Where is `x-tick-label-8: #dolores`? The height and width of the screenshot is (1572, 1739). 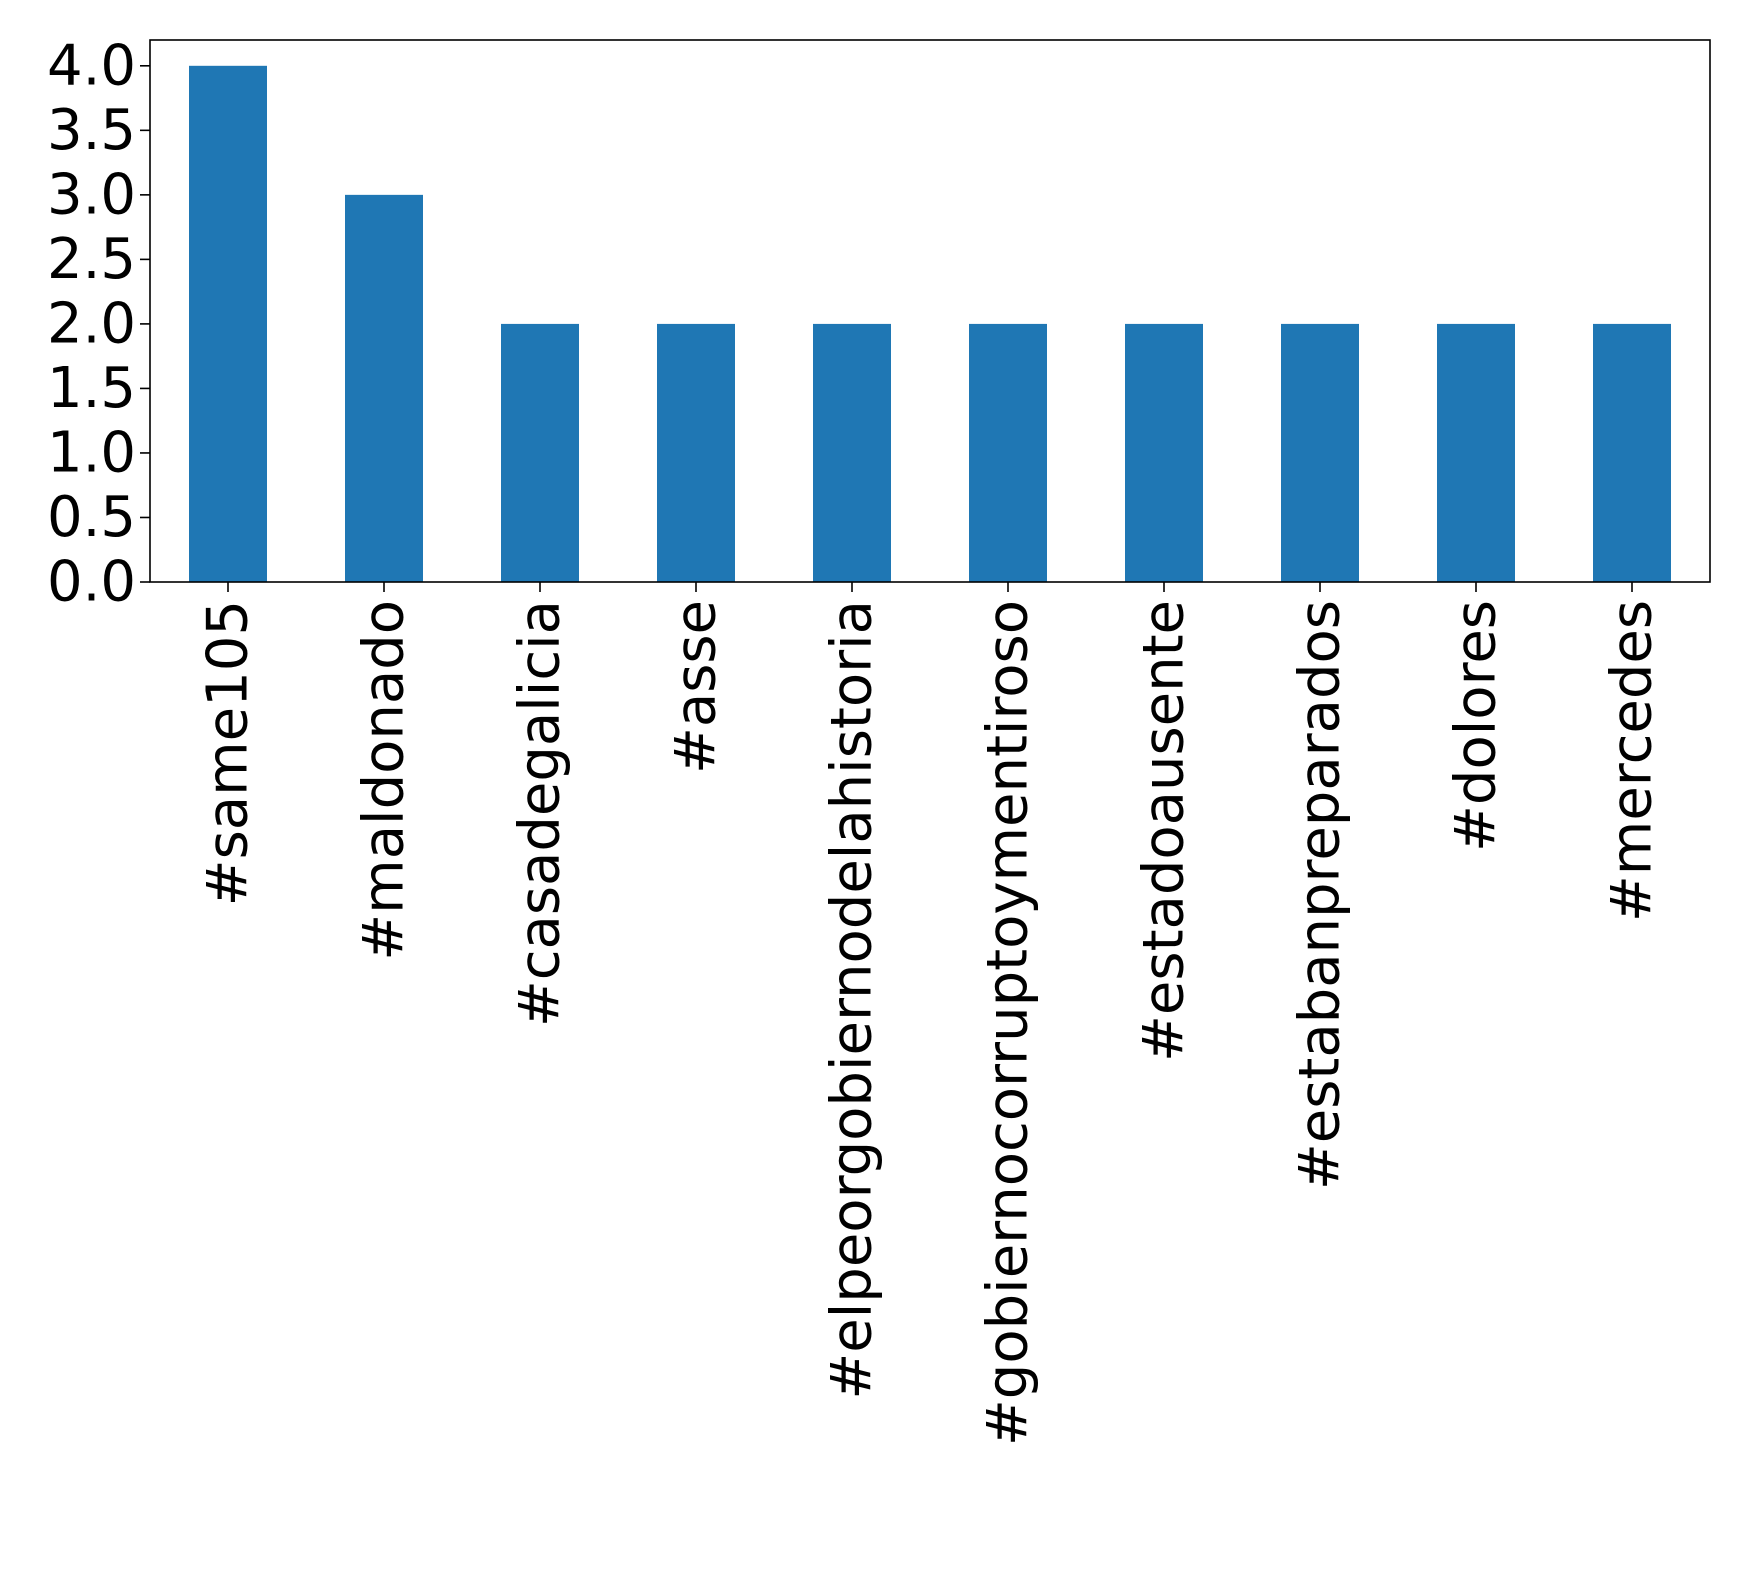
x-tick-label-8: #dolores is located at coordinates (1476, 726).